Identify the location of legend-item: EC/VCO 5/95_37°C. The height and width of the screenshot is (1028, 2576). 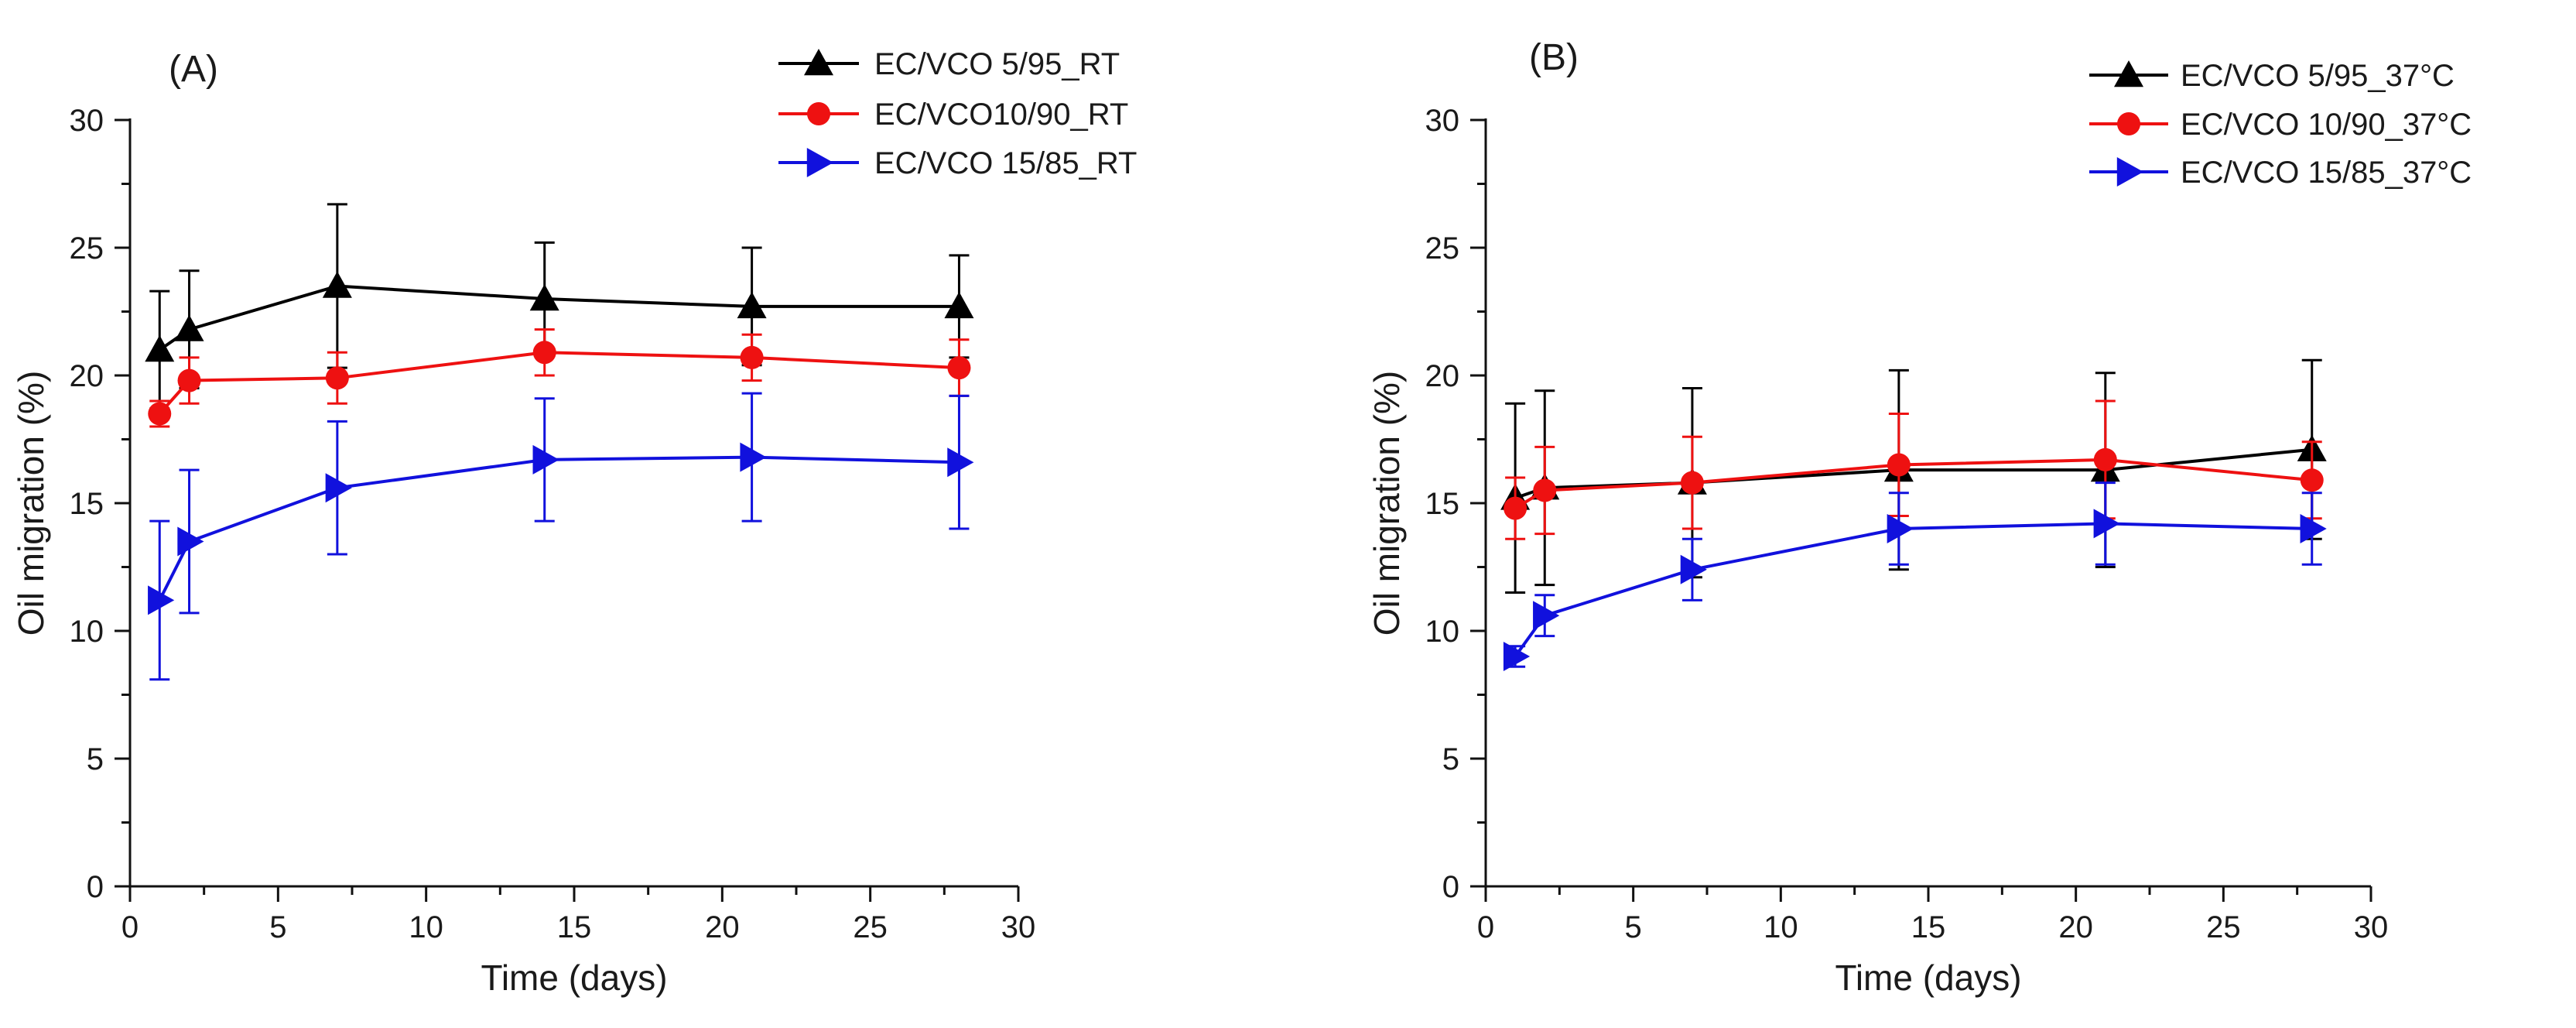
(2272, 76).